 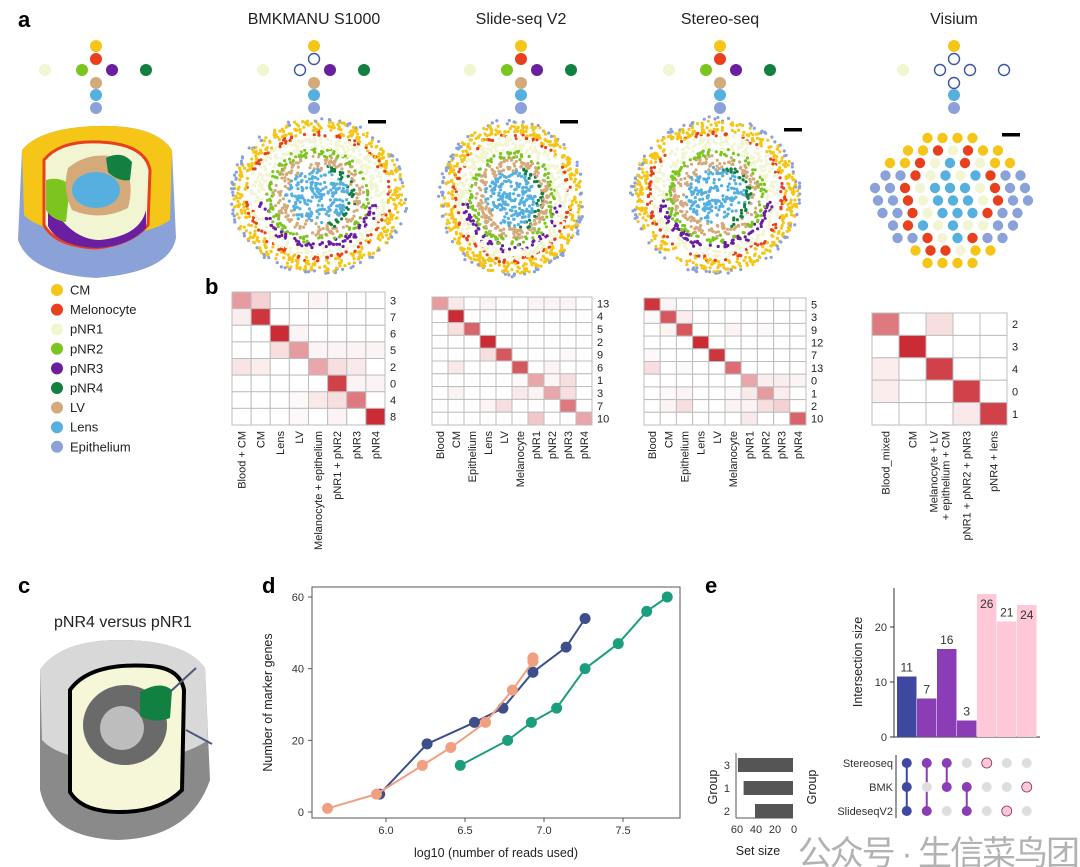 I want to click on y-tick-label: 0, so click(x=884, y=738).